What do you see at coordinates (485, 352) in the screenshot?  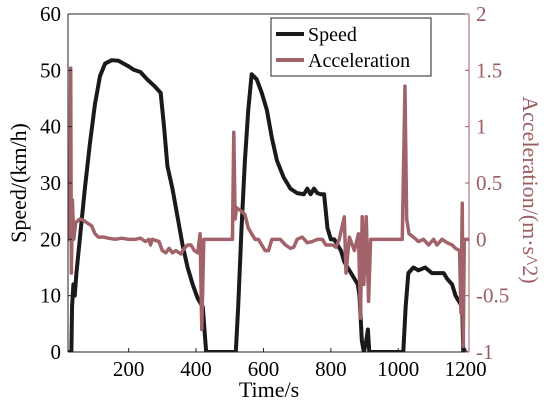 I see `y-right-tick-label: -1` at bounding box center [485, 352].